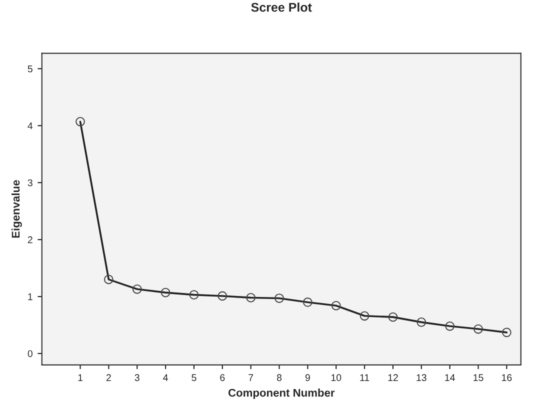 The height and width of the screenshot is (410, 537). I want to click on x-tick-label: 3, so click(137, 378).